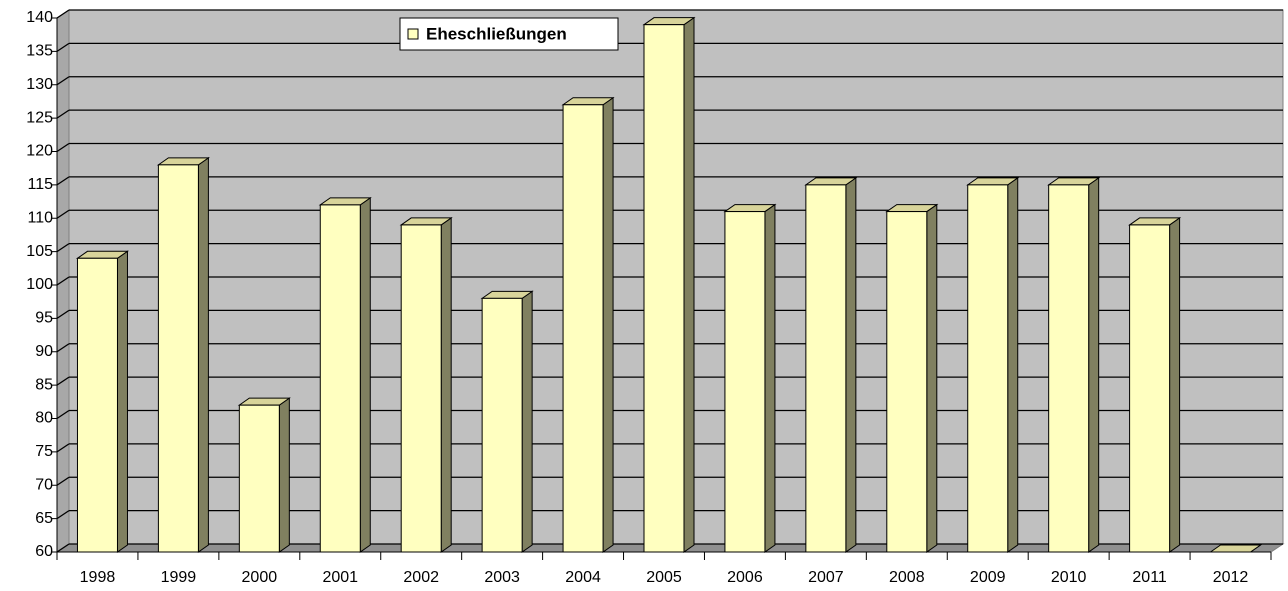  Describe the element at coordinates (44, 318) in the screenshot. I see `y-tick-label: 95` at that location.